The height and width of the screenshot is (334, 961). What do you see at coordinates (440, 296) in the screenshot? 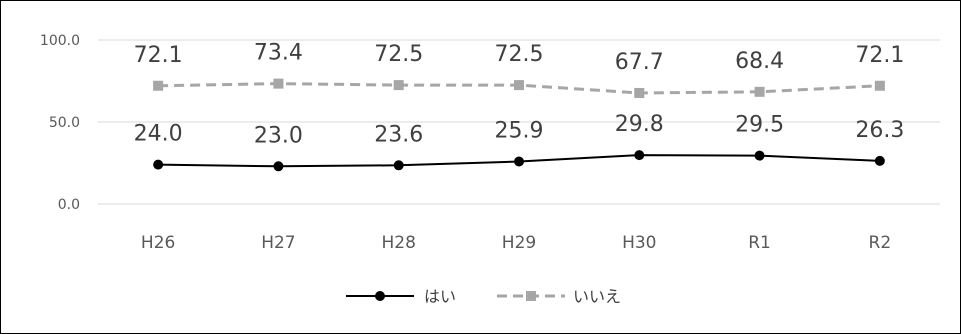
I see `legend-label: はい` at bounding box center [440, 296].